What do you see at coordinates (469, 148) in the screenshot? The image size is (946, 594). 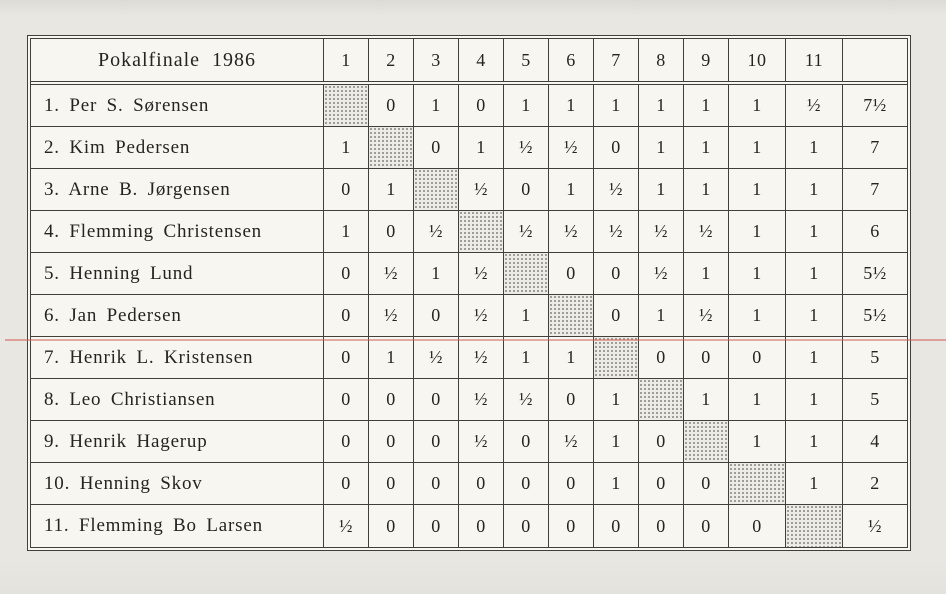 I see `table-row: 2. Kim Pedersen 1 0 1 ½ ½ 0 1 1 1 1 7` at bounding box center [469, 148].